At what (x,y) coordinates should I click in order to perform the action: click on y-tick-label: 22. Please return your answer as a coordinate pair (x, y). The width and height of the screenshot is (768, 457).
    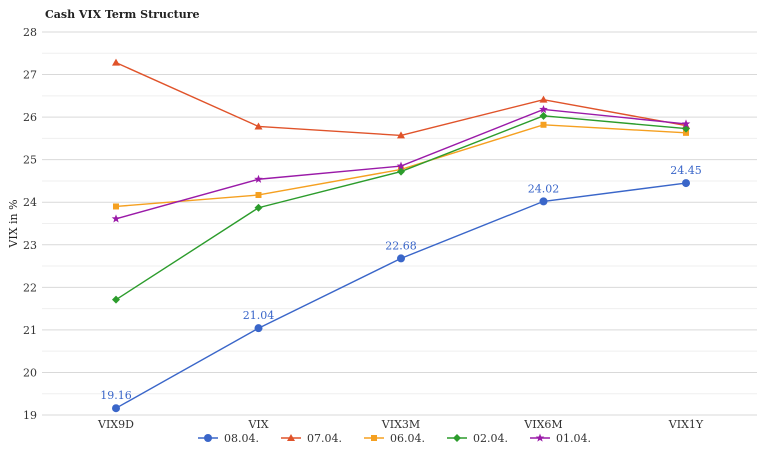
    Looking at the image, I should click on (30, 287).